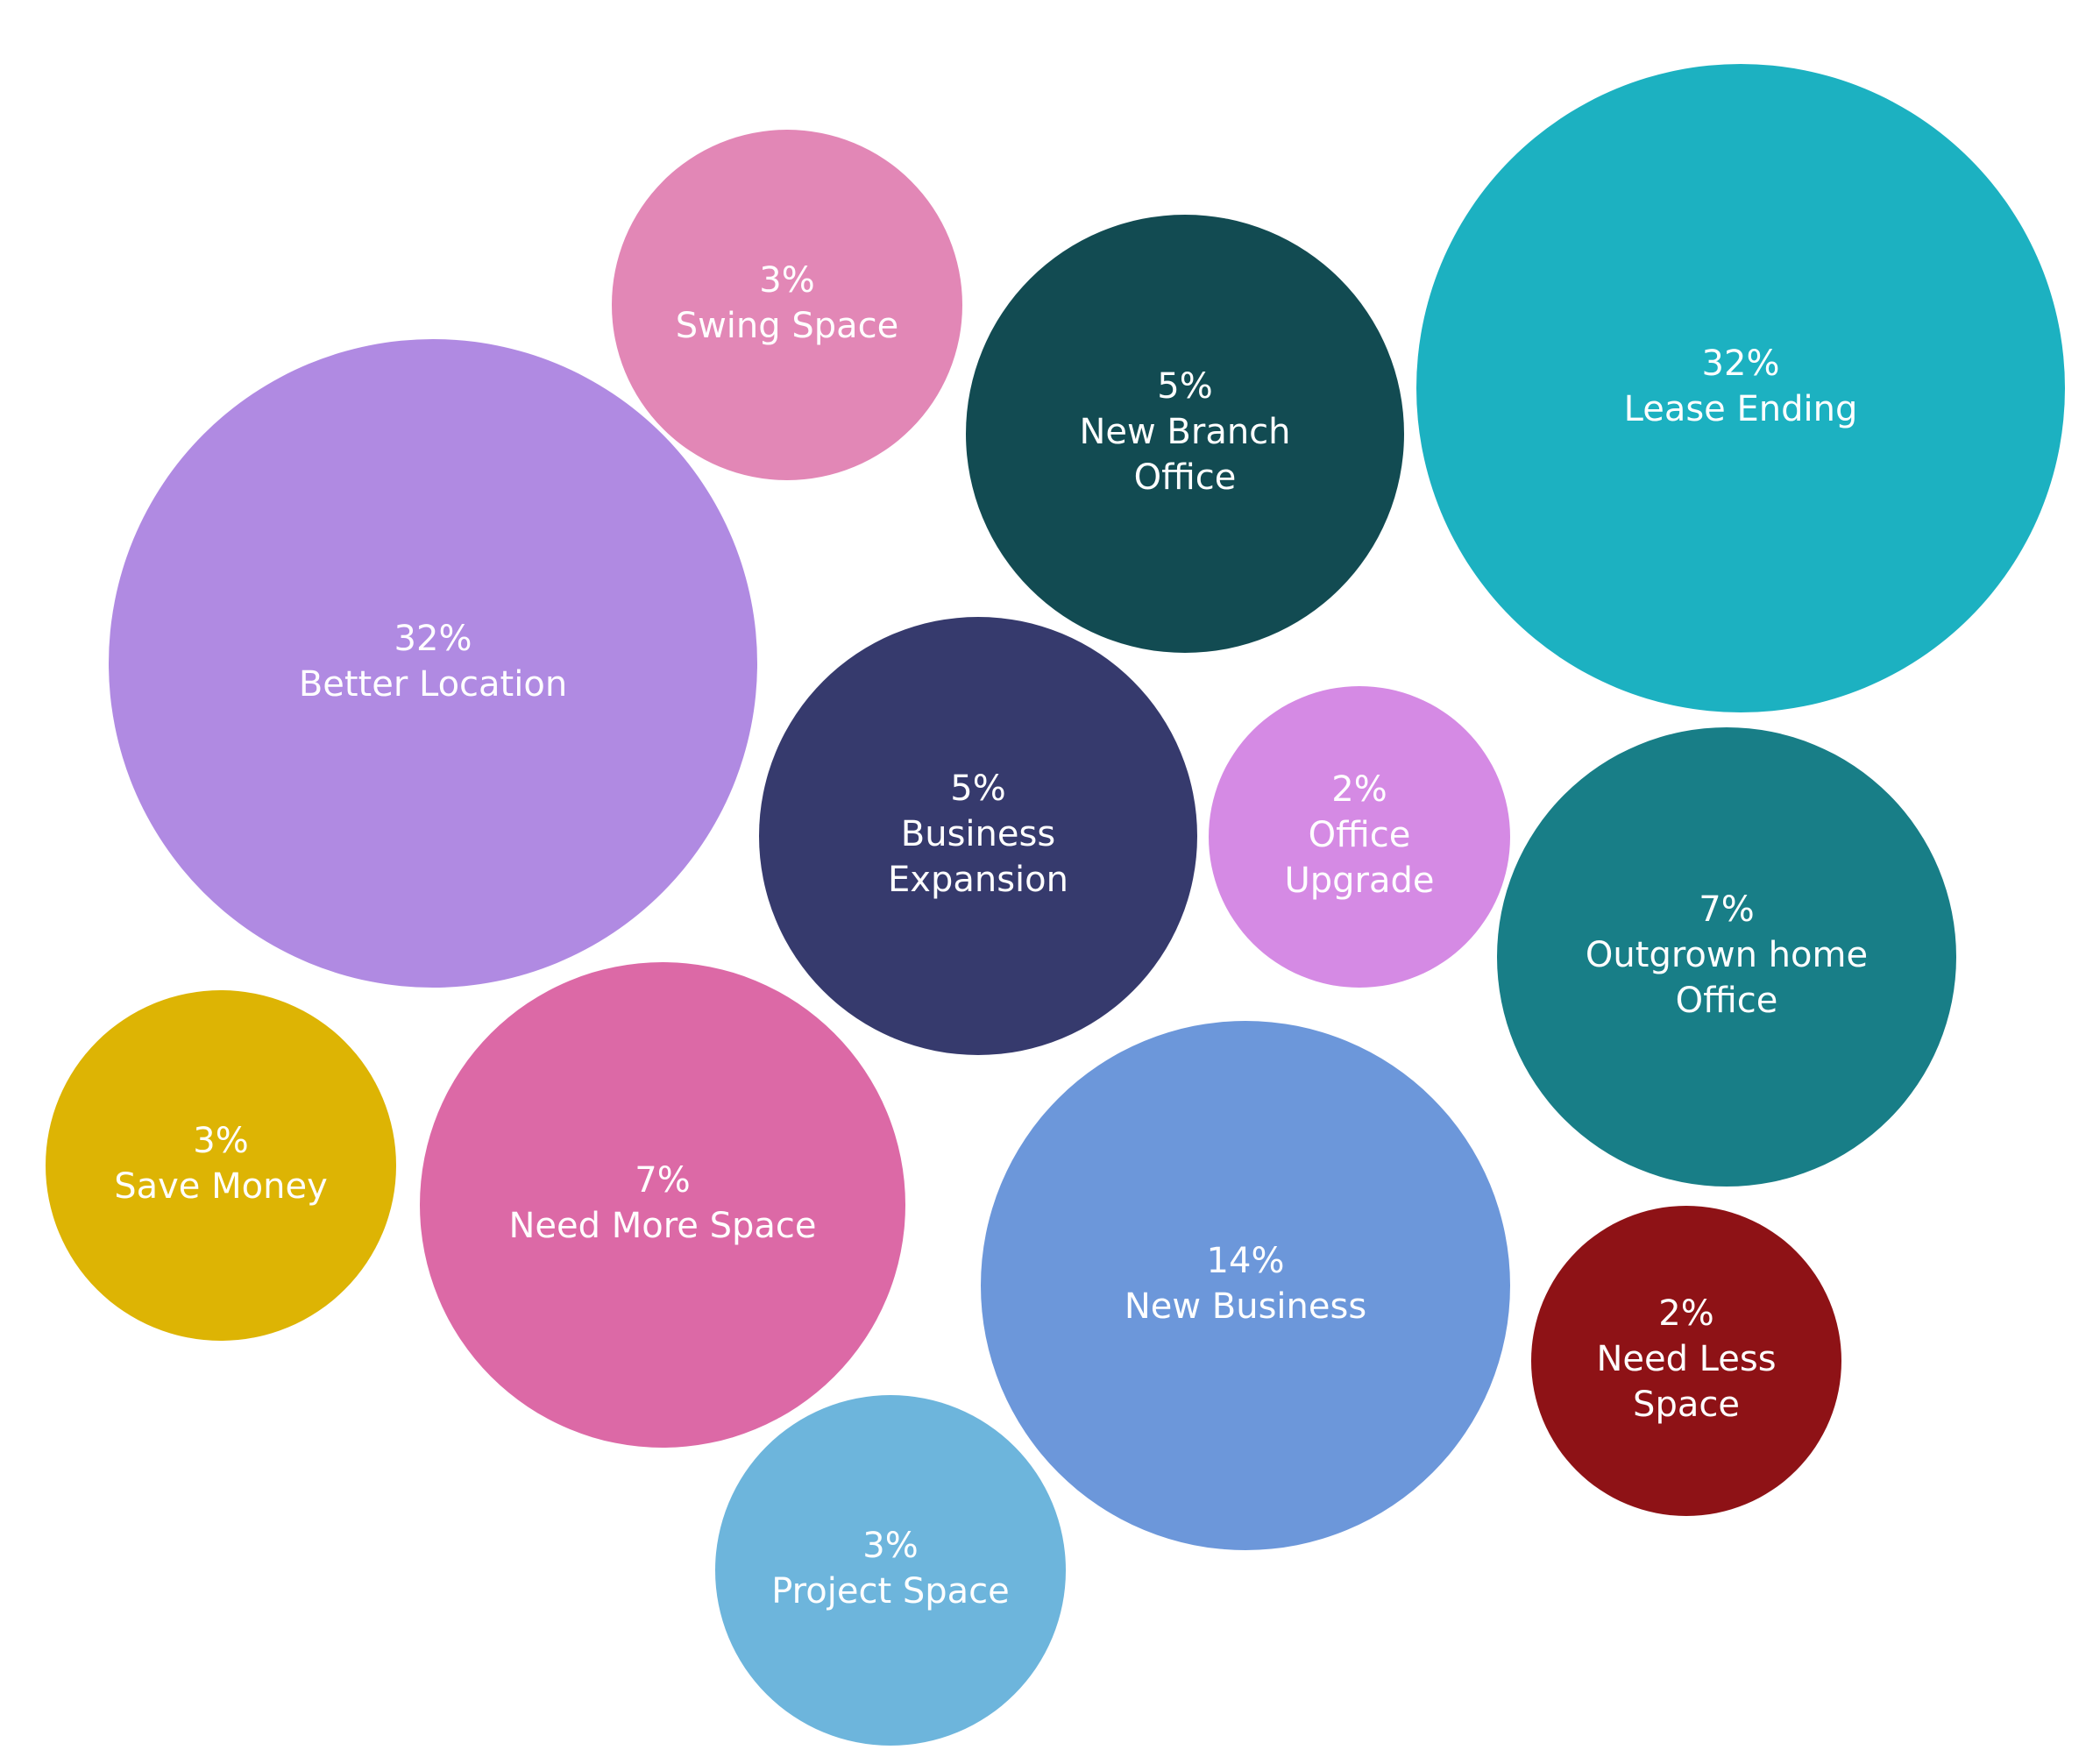  What do you see at coordinates (786, 280) in the screenshot?
I see `bubble-percent-swing-space: 3%` at bounding box center [786, 280].